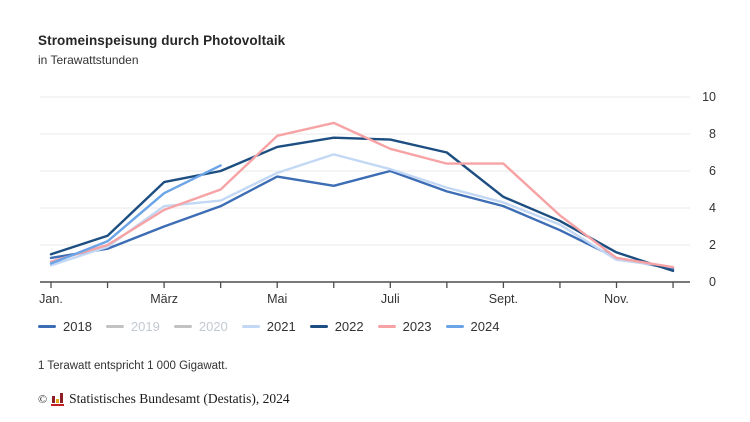  I want to click on y-tick-label-10: 10, so click(709, 97).